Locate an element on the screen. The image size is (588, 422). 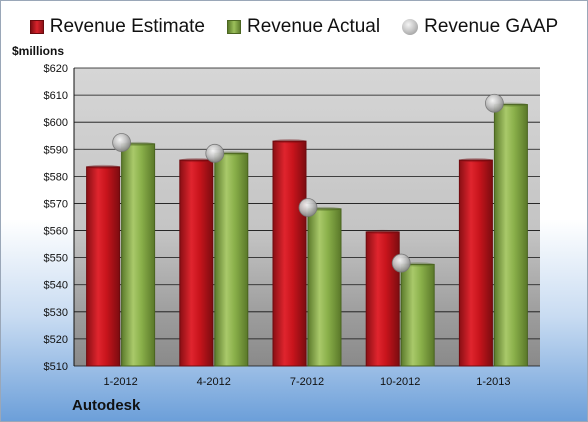
legend-label-estimate: Revenue Estimate is located at coordinates (127, 26).